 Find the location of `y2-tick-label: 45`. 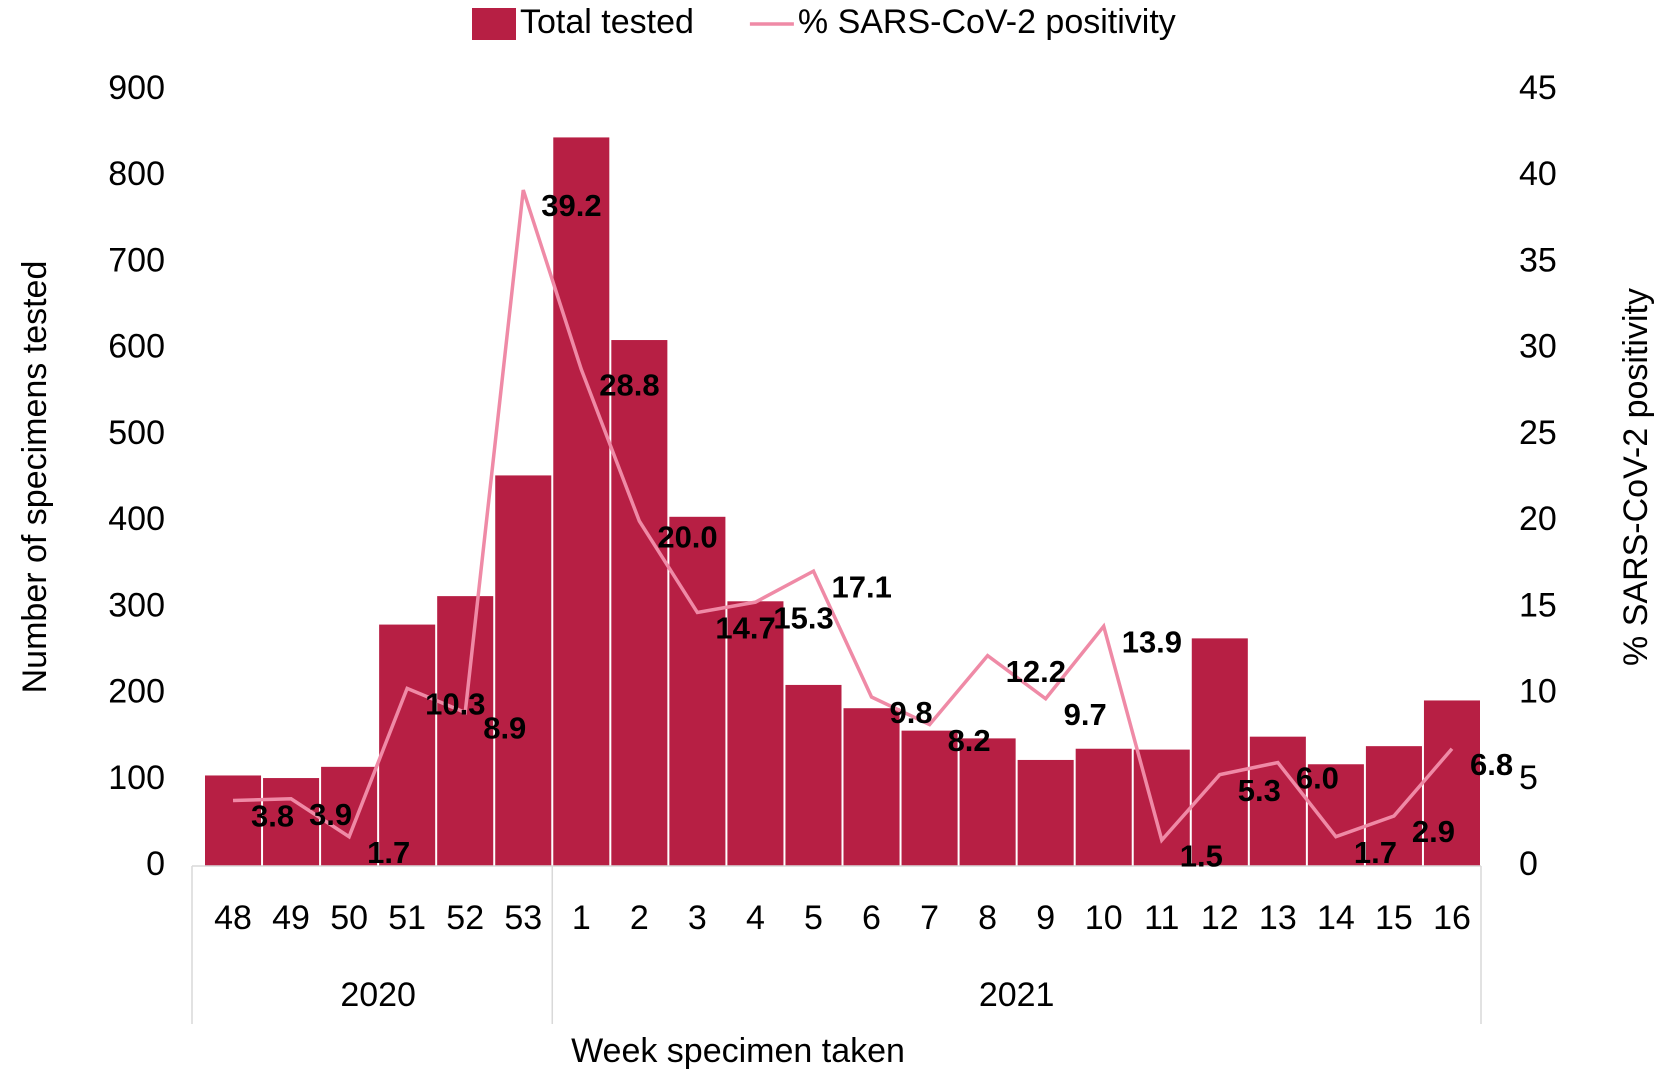

y2-tick-label: 45 is located at coordinates (1538, 88).